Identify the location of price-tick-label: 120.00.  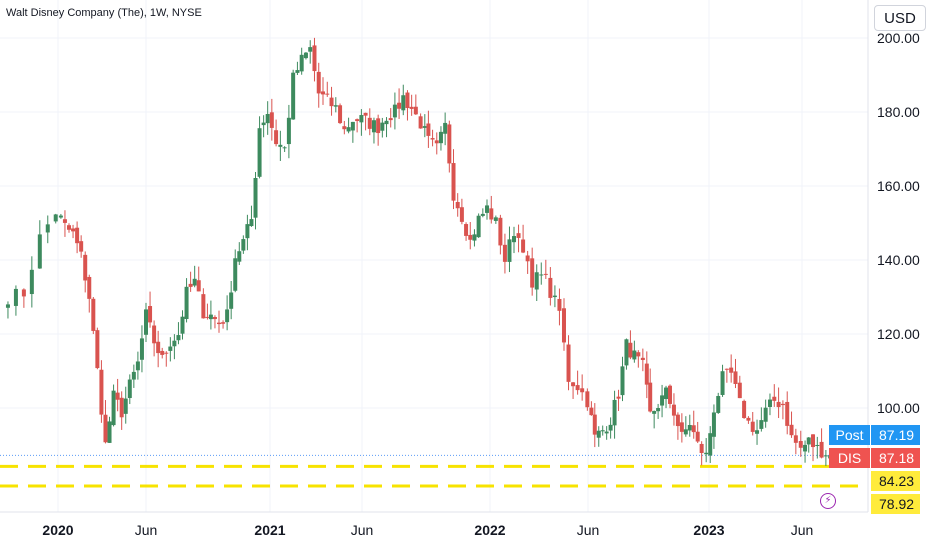
(898, 334).